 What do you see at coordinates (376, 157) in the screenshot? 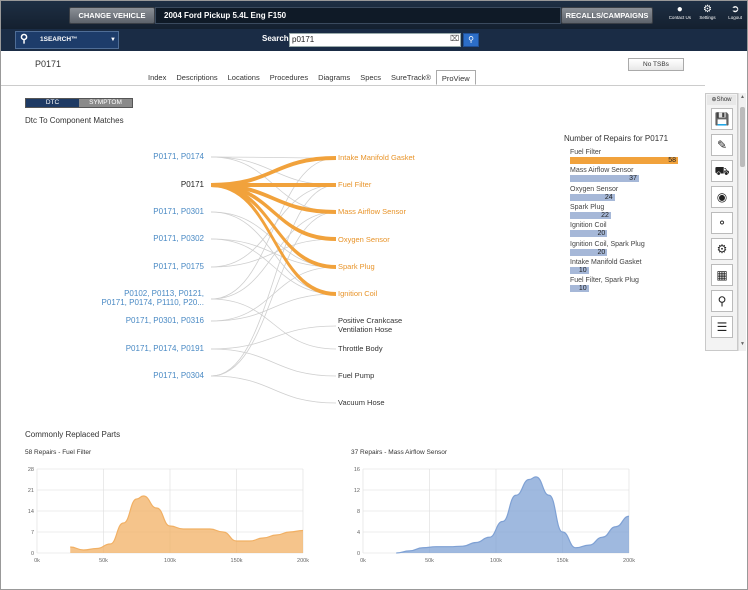
I see `component-item: Intake Manifold Gasket` at bounding box center [376, 157].